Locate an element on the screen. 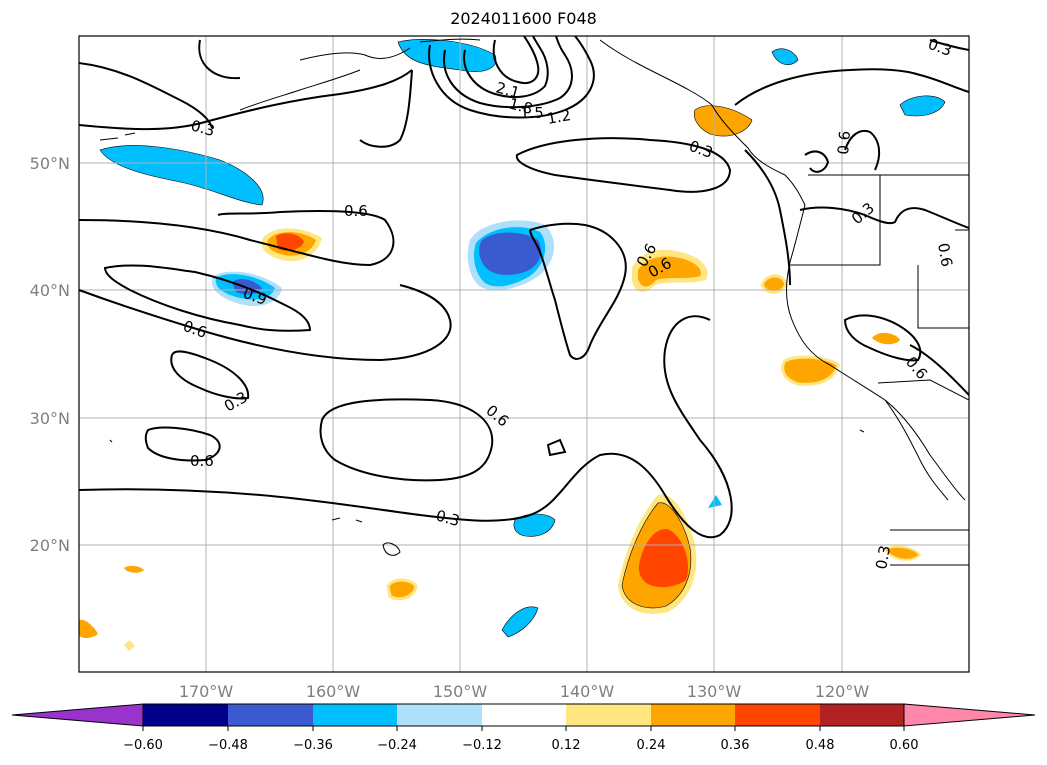  border-us-mexico is located at coordinates (923, 390).